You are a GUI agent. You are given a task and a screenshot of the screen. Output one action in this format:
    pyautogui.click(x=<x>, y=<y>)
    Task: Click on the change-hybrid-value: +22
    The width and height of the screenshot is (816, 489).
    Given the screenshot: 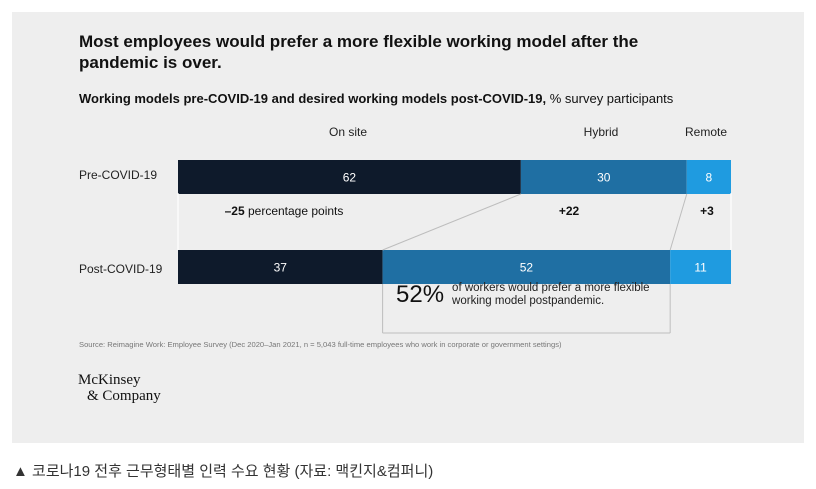 What is the action you would take?
    pyautogui.click(x=569, y=211)
    